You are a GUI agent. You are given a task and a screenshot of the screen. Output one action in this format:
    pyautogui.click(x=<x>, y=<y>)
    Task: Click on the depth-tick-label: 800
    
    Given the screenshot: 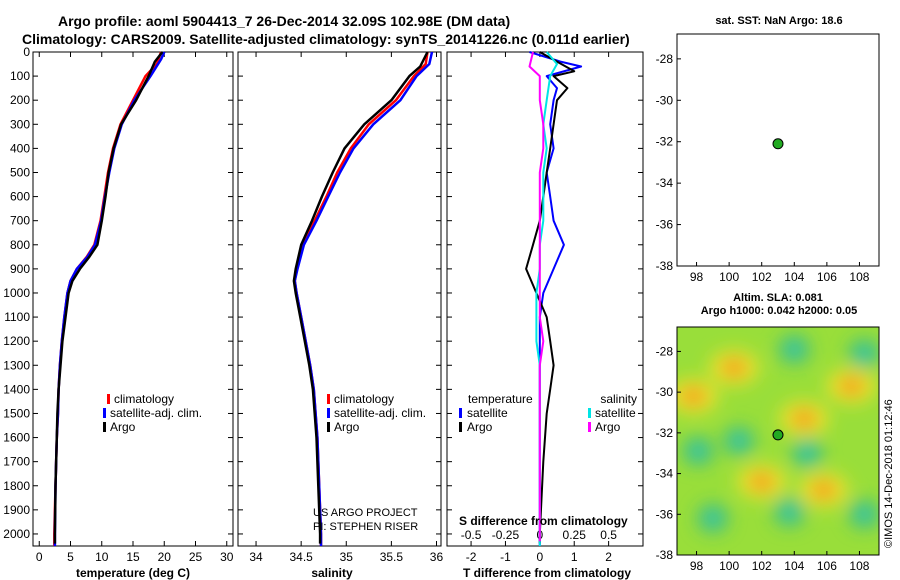 What is the action you would take?
    pyautogui.click(x=20, y=245)
    